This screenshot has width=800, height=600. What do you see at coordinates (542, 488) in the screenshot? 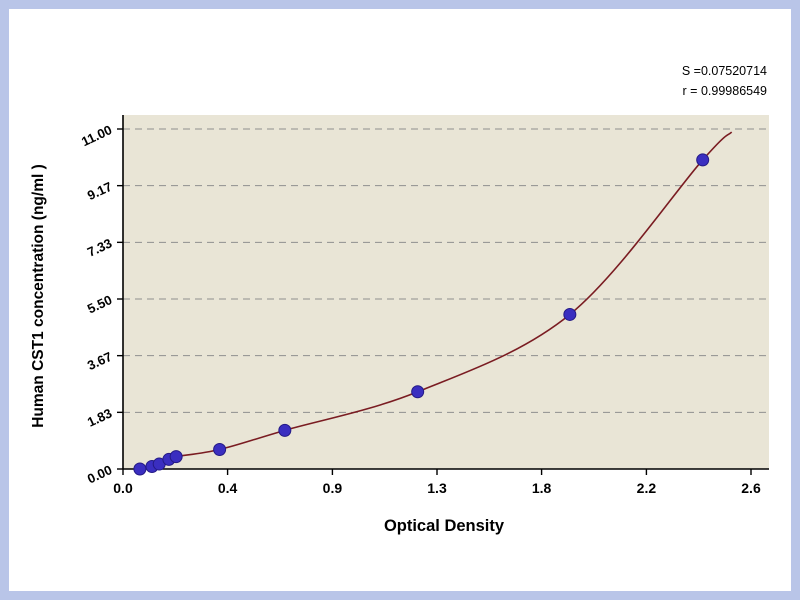
I see `x-tick-label: 1.8` at bounding box center [542, 488].